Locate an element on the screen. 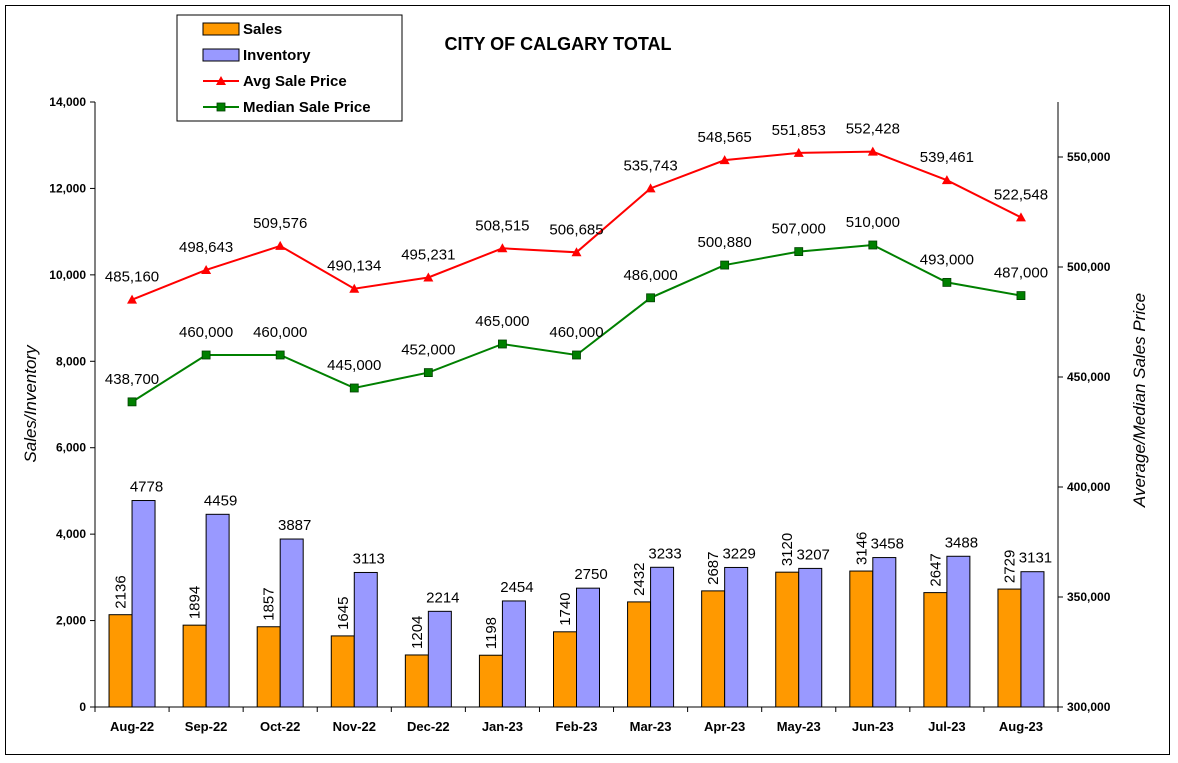  bar-data-label: 1740 is located at coordinates (565, 608).